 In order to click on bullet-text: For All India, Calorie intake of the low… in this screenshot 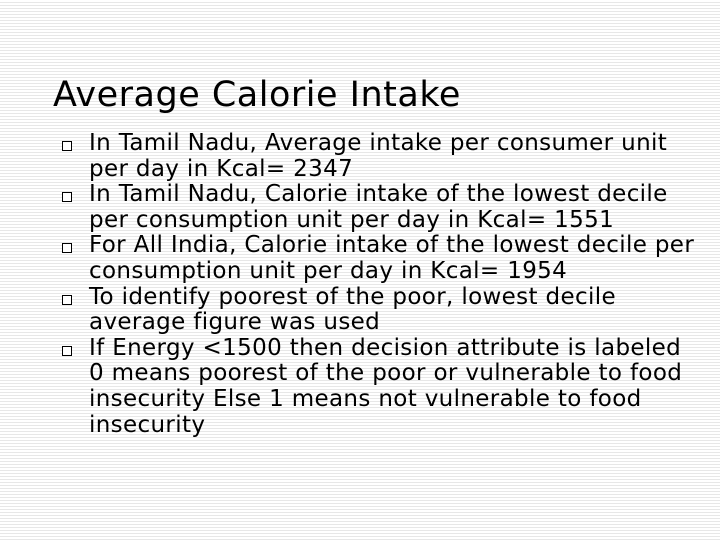, I will do `click(392, 258)`.